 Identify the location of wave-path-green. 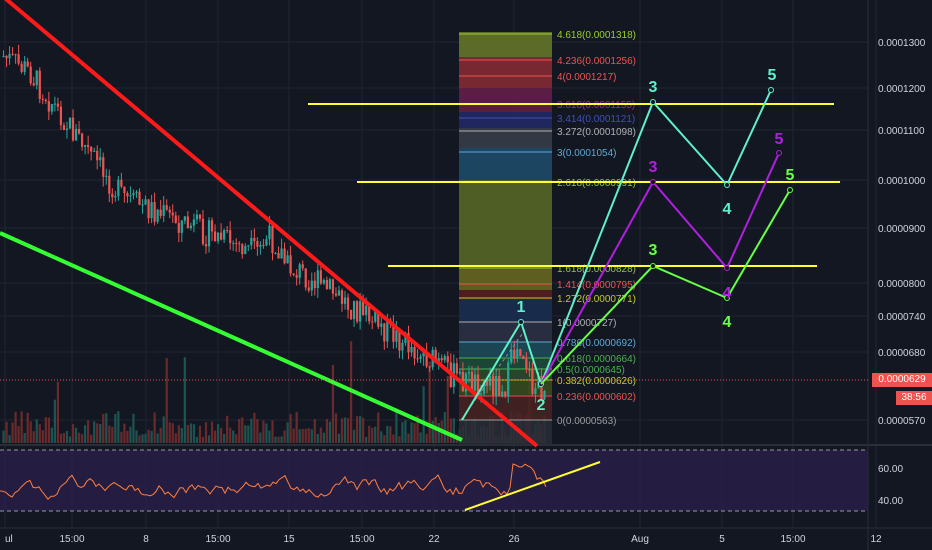
(665, 287).